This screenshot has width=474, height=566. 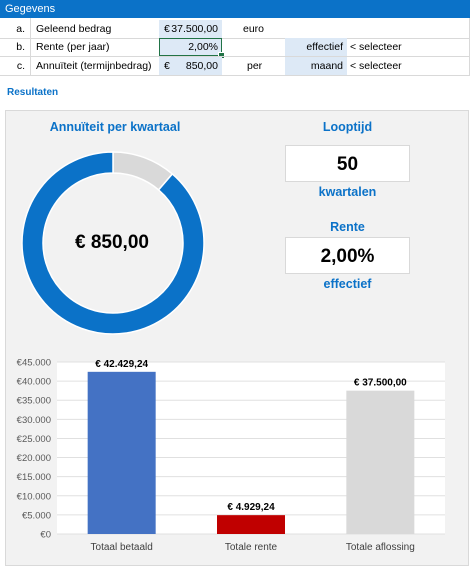 I want to click on input-value: 2,00%, so click(x=203, y=47).